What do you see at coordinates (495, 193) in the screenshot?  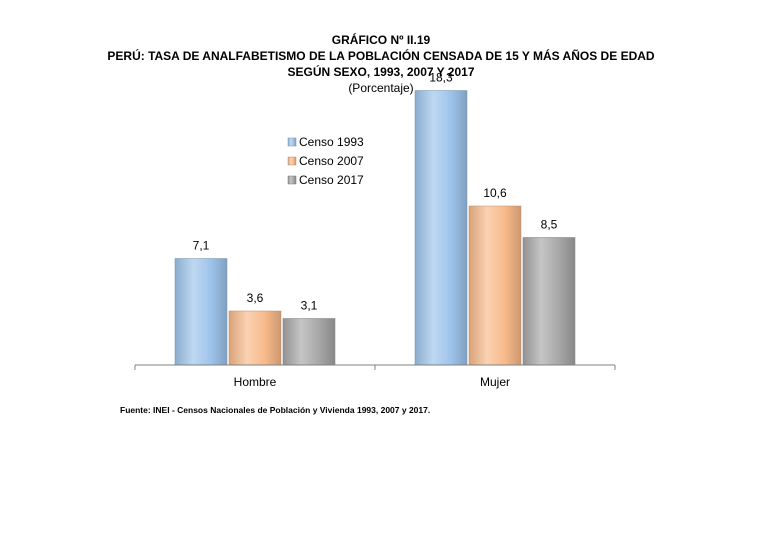 I see `data-label: 10,6` at bounding box center [495, 193].